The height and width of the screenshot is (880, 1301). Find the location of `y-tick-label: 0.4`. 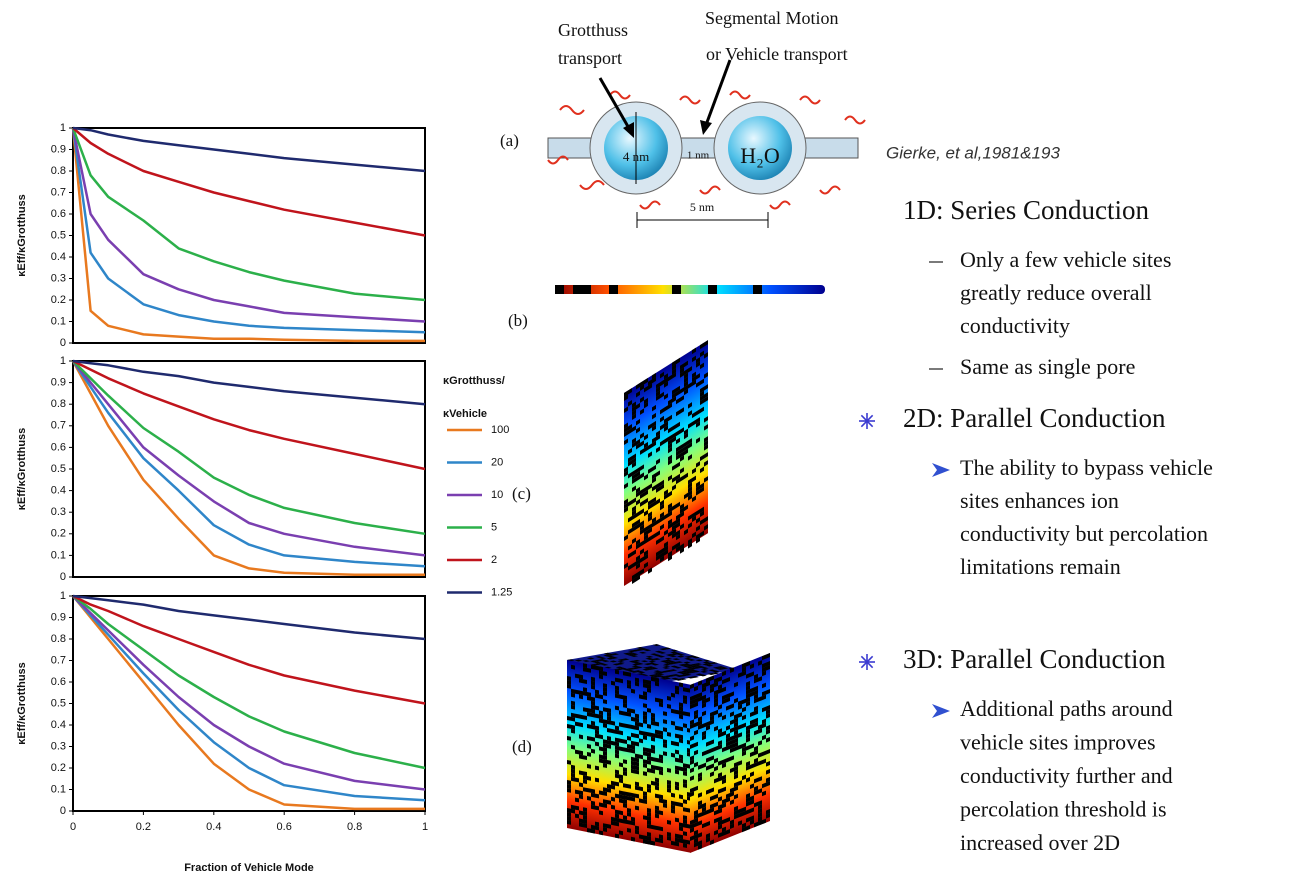

y-tick-label: 0.4 is located at coordinates (58, 725).